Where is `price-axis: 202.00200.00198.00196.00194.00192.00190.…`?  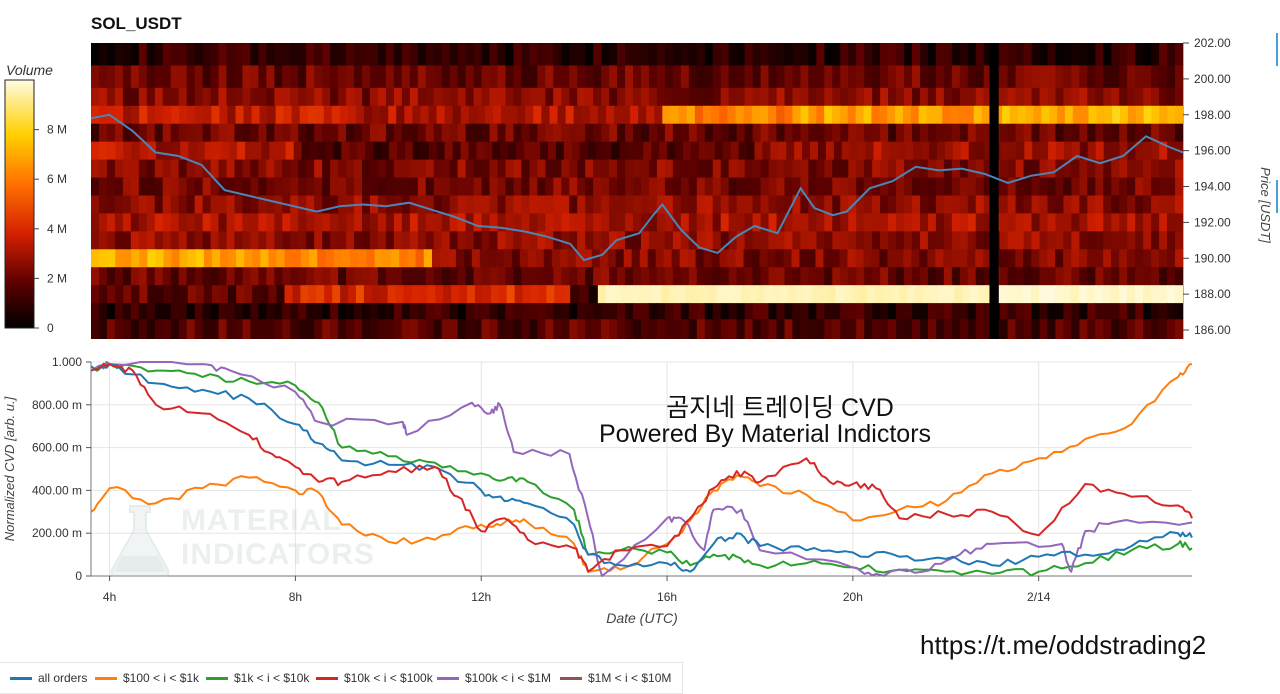 price-axis: 202.00200.00198.00196.00194.00192.00190.… is located at coordinates (1230, 186).